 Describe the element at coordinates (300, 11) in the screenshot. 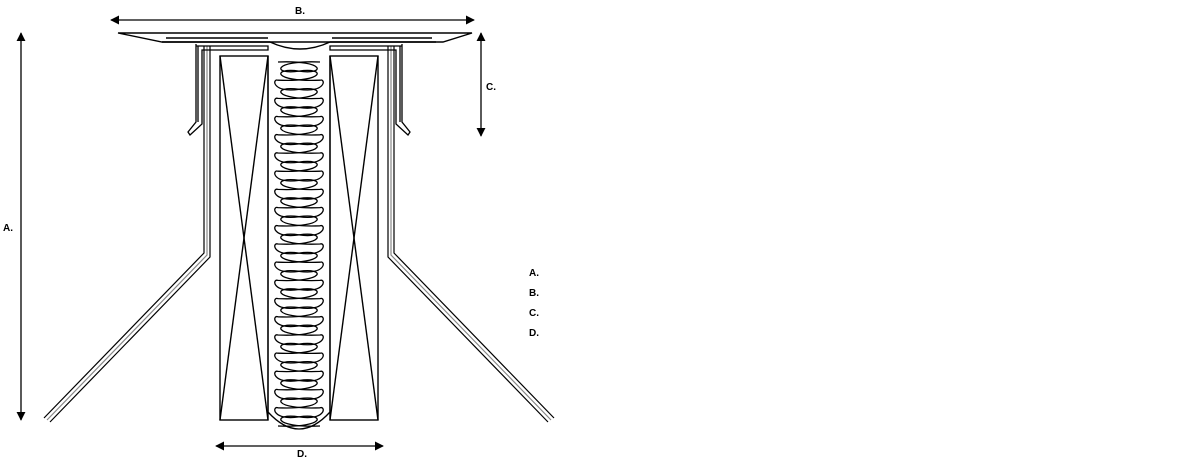

I see `dimension-b-label: B.` at that location.